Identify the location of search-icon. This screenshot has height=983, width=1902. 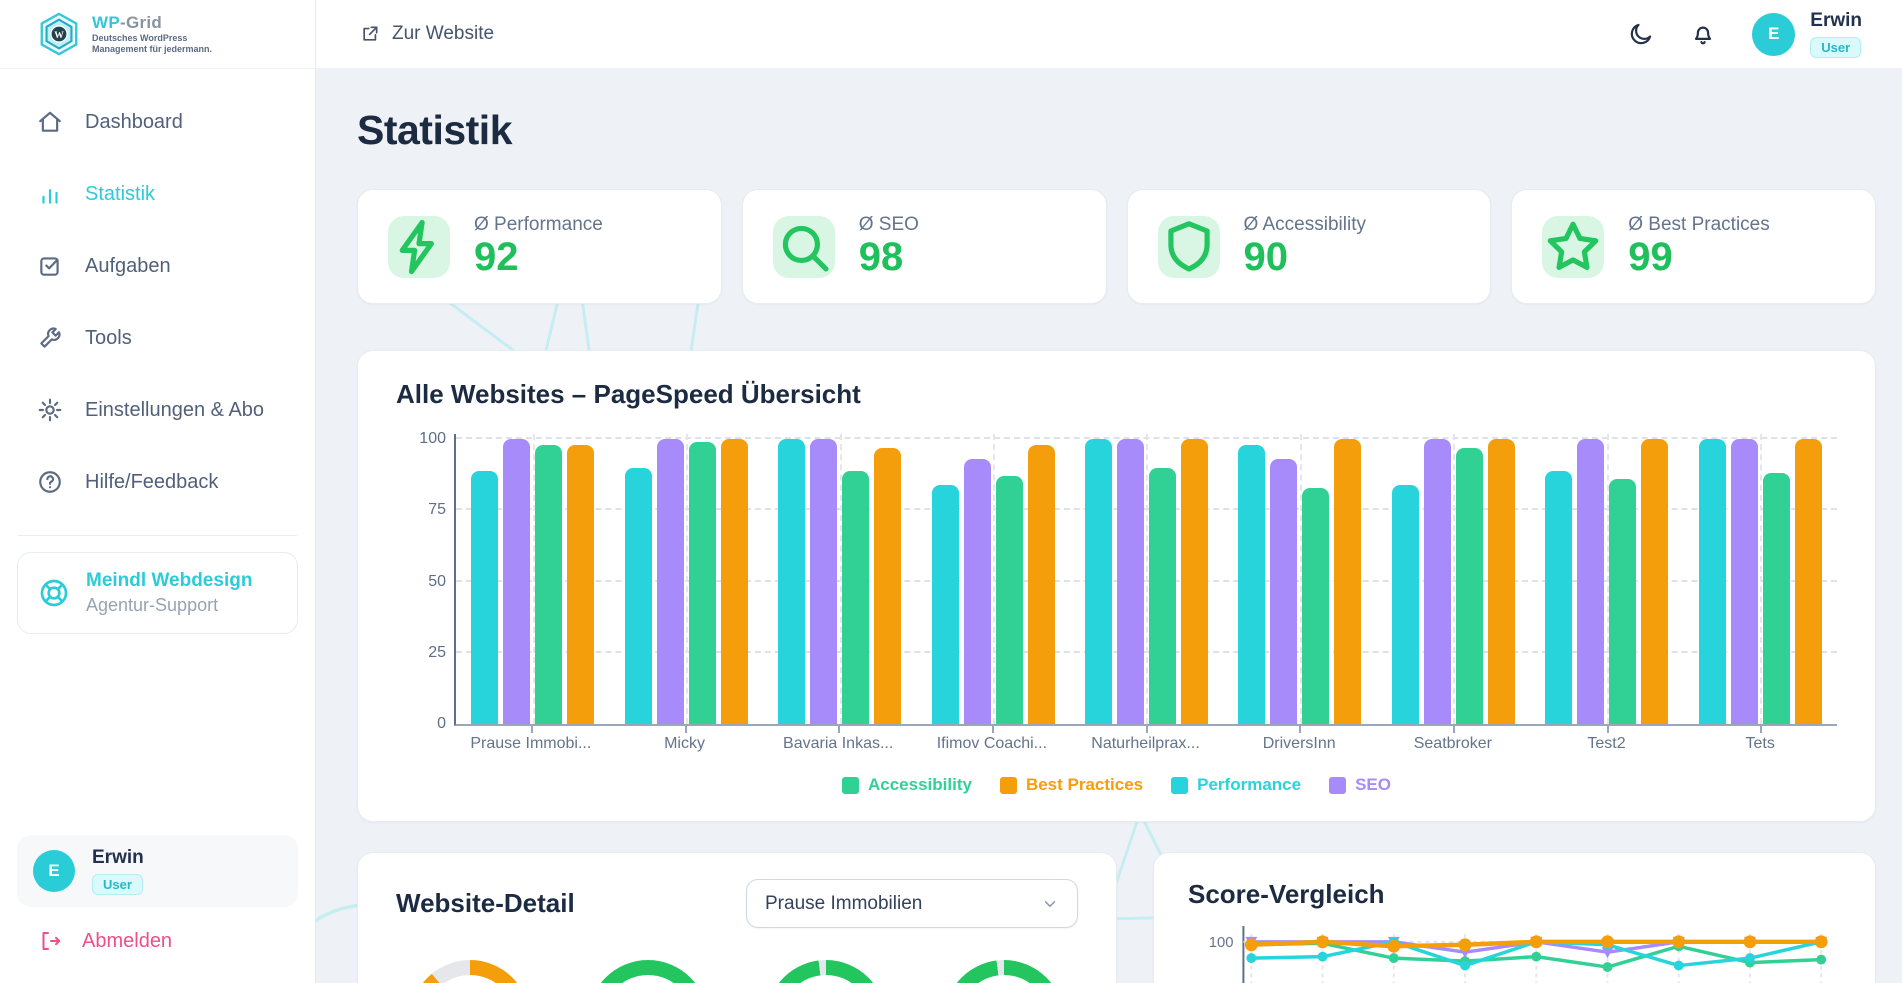
(803, 246).